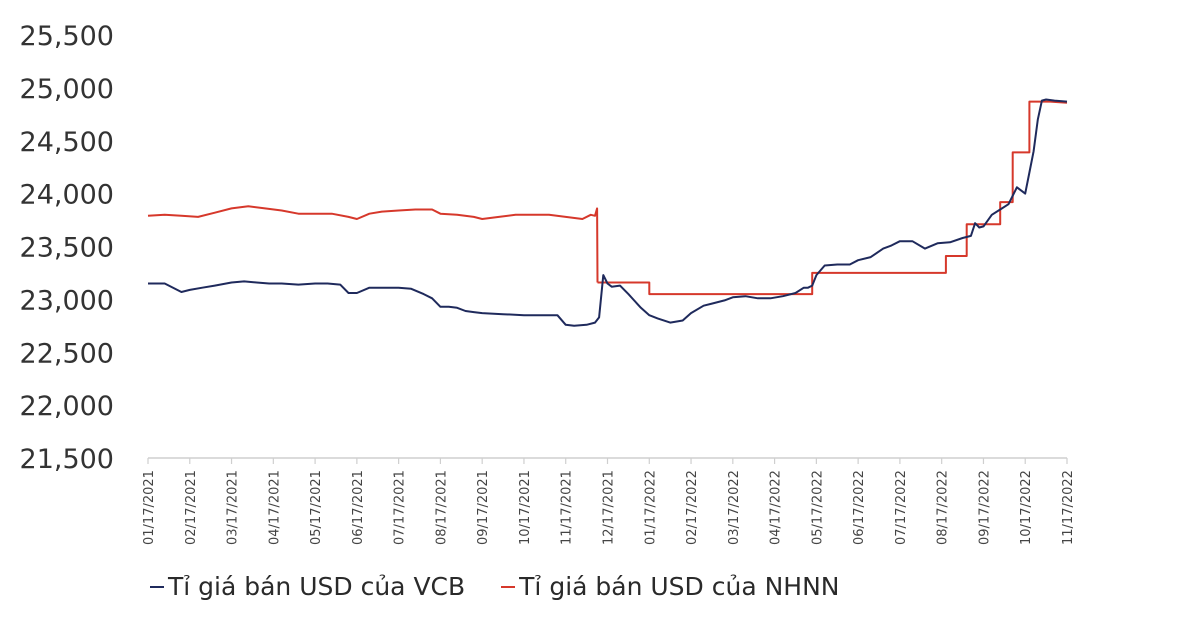 The height and width of the screenshot is (624, 1200). Describe the element at coordinates (191, 507) in the screenshot. I see `x-tick-label: 02/17/2021` at that location.